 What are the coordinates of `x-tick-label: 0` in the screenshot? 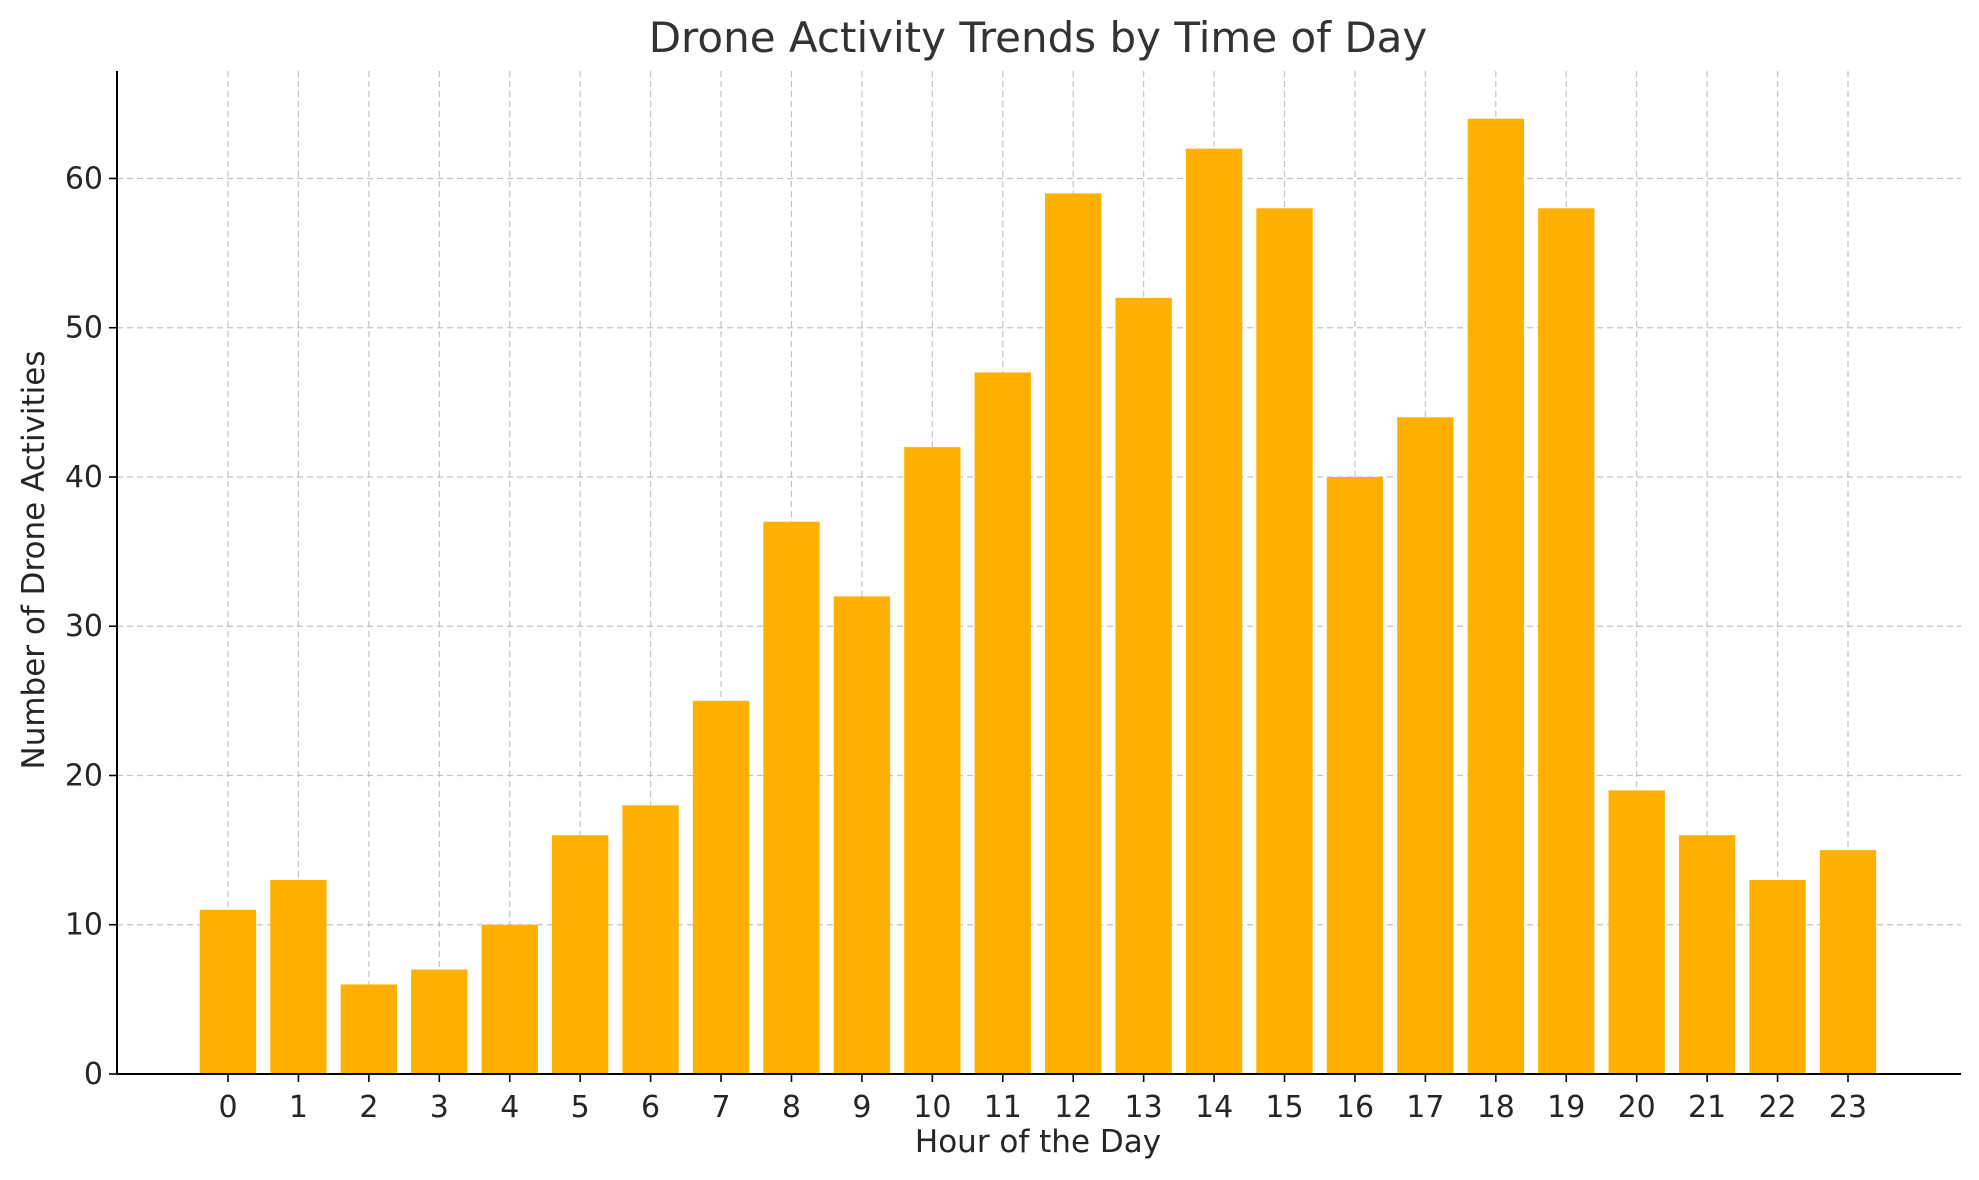 It's located at (227, 1107).